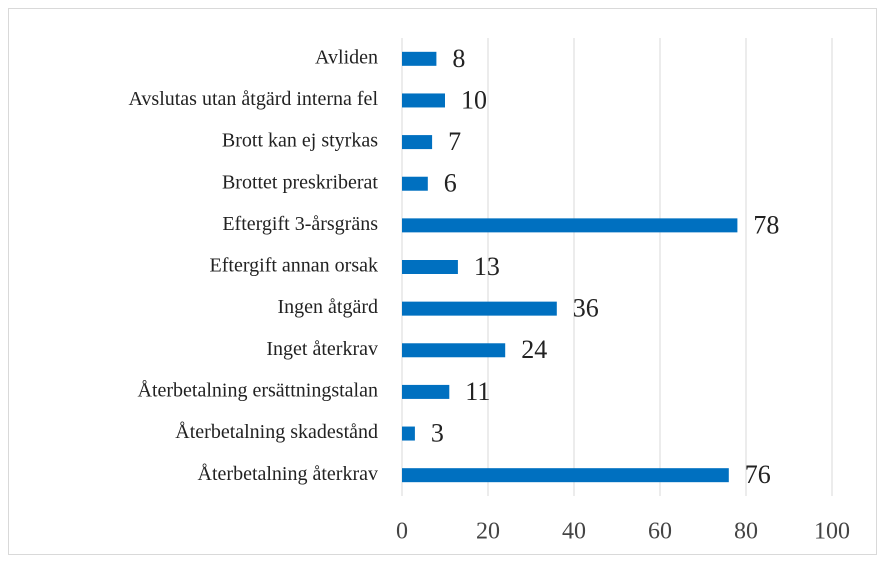 The width and height of the screenshot is (885, 563). Describe the element at coordinates (258, 391) in the screenshot. I see `y-tick-label: Återbetalning ersättningstalan` at that location.